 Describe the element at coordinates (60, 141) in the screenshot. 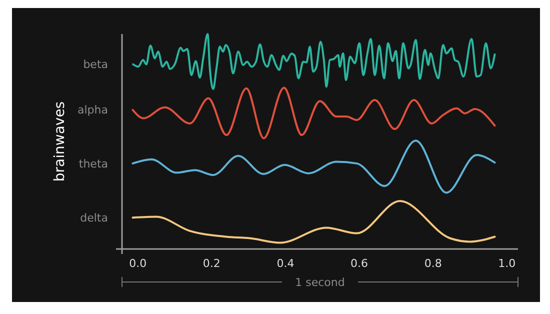

I see `y-axis-title: brainwaves` at that location.